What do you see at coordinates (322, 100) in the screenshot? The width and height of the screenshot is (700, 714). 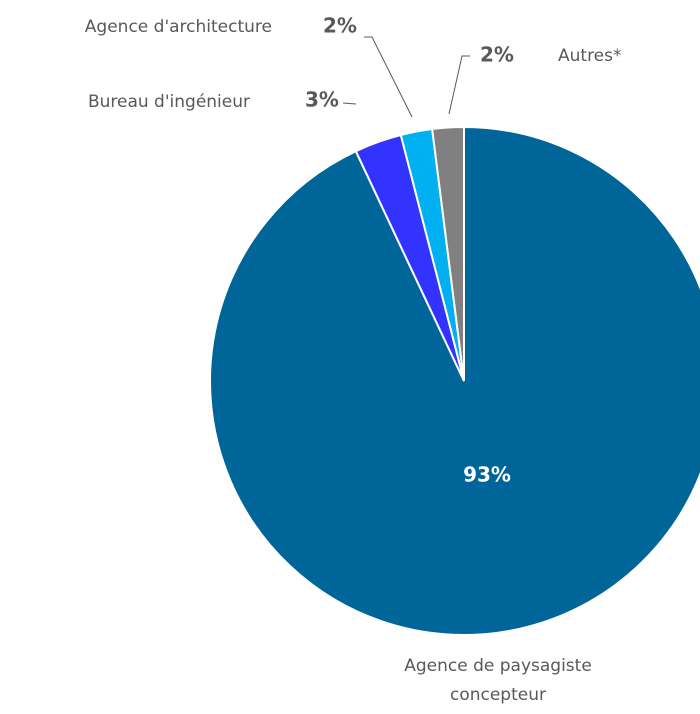 I see `value-label: 3%` at bounding box center [322, 100].